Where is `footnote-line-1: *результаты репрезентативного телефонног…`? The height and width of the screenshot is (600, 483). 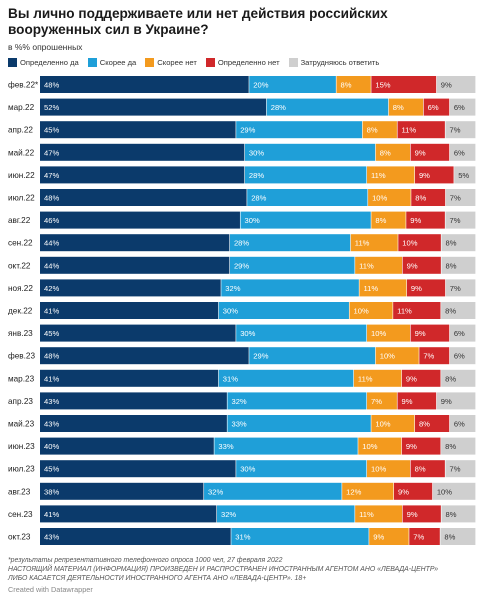
footnote-line-1: *результаты репрезентативного телефонног… is located at coordinates (145, 560).